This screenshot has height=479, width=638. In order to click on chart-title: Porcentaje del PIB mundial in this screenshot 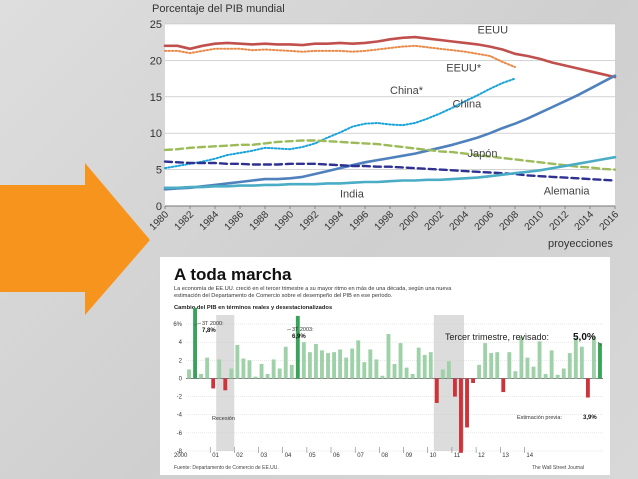, I will do `click(218, 9)`.